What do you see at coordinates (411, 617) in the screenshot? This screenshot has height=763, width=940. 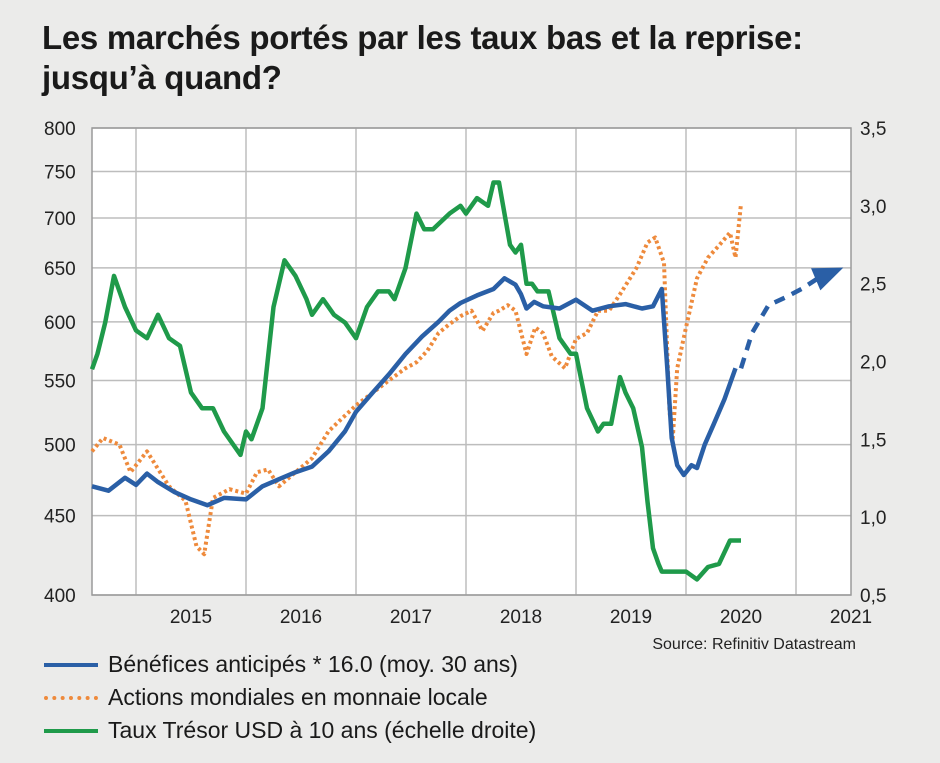 I see `x-tick-label: 2017` at bounding box center [411, 617].